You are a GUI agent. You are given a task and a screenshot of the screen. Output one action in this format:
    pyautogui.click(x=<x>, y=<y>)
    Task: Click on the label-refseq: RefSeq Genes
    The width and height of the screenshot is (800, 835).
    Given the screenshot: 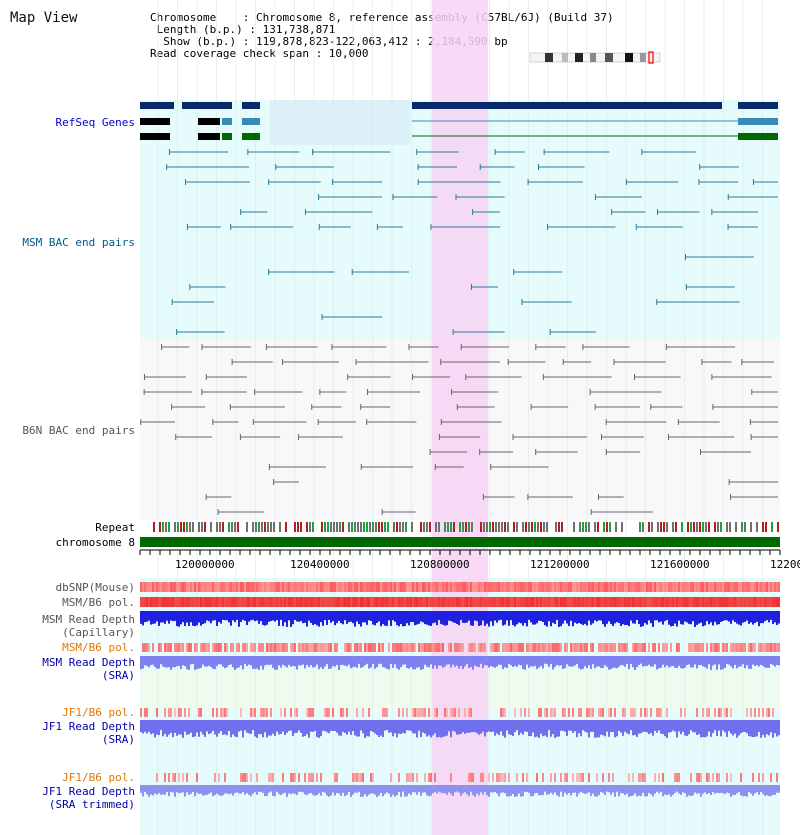 What is the action you would take?
    pyautogui.click(x=95, y=122)
    